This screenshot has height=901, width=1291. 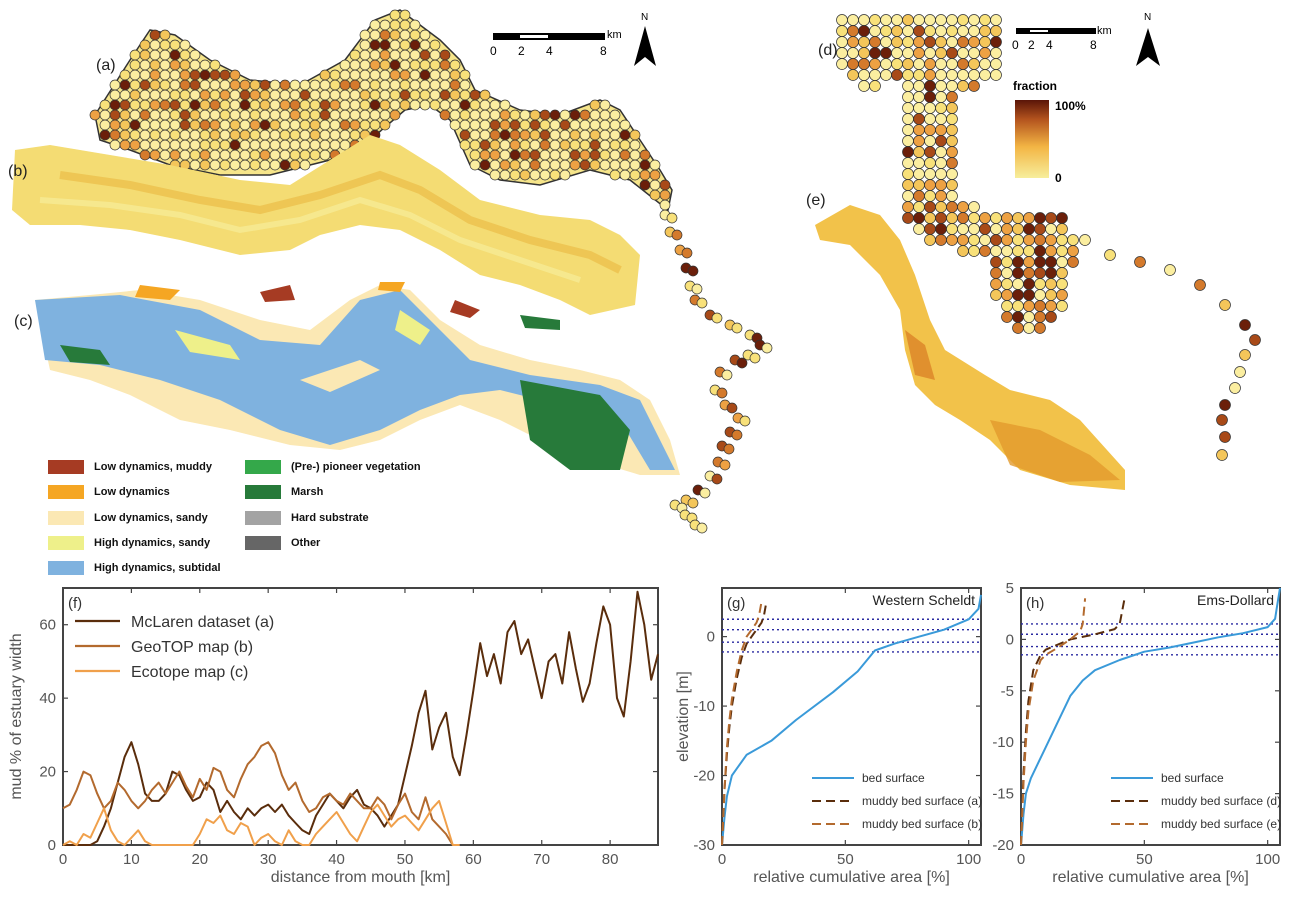 What do you see at coordinates (23, 321) in the screenshot?
I see `panel-label-c: (c)` at bounding box center [23, 321].